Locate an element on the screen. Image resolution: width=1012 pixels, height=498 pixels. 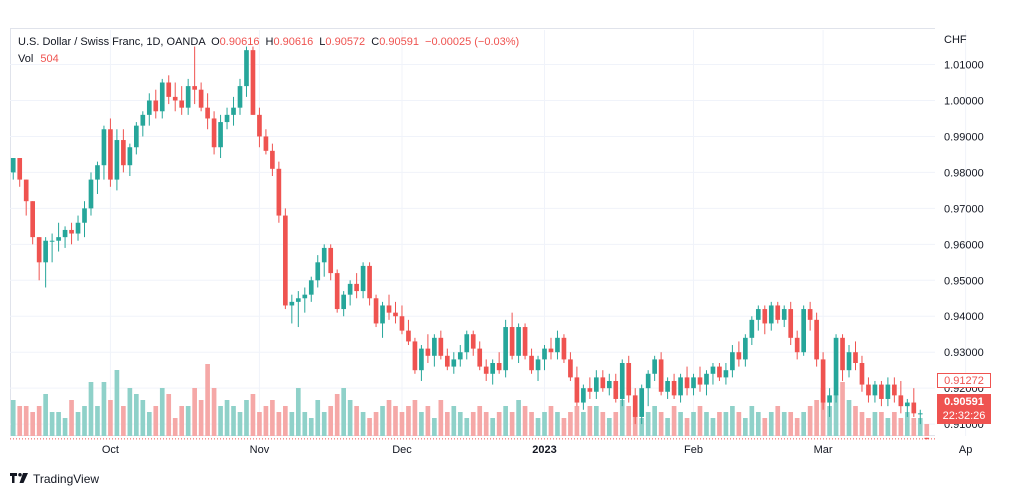
bar-countdown: 22:32:26 is located at coordinates (964, 416).